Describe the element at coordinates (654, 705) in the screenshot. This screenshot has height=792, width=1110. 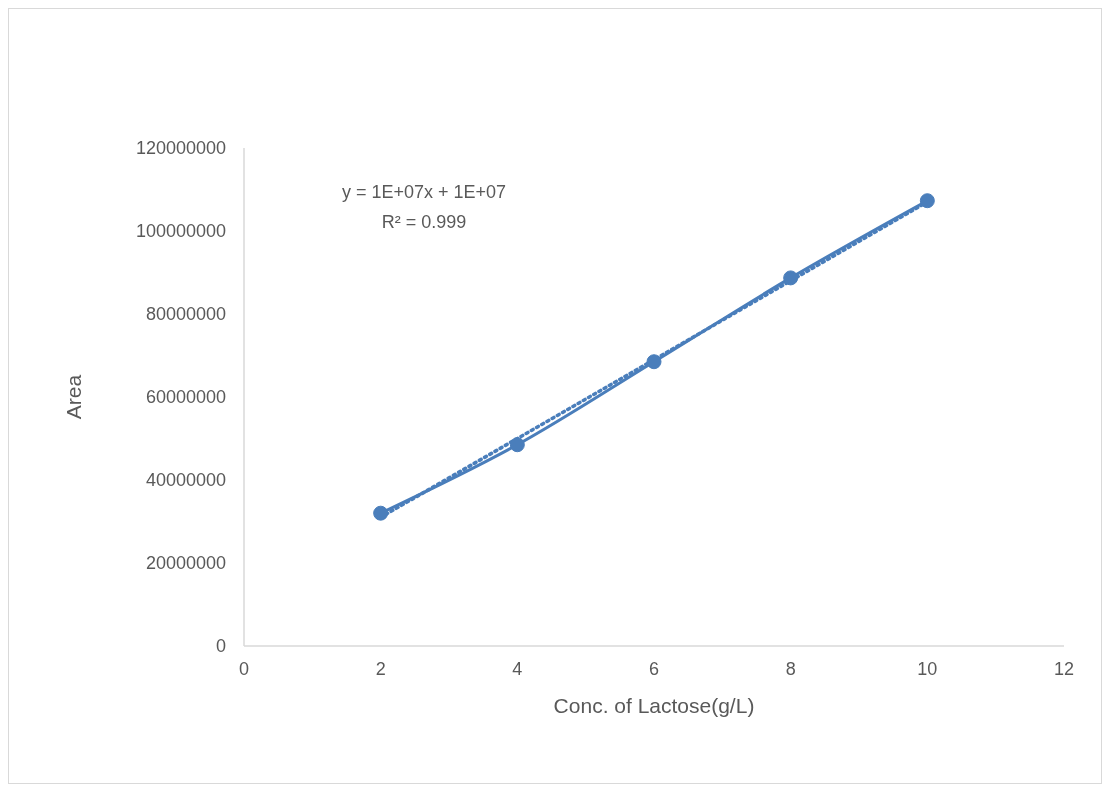
I see `x-axis-title: Conc. of Lactose(g/L)` at that location.